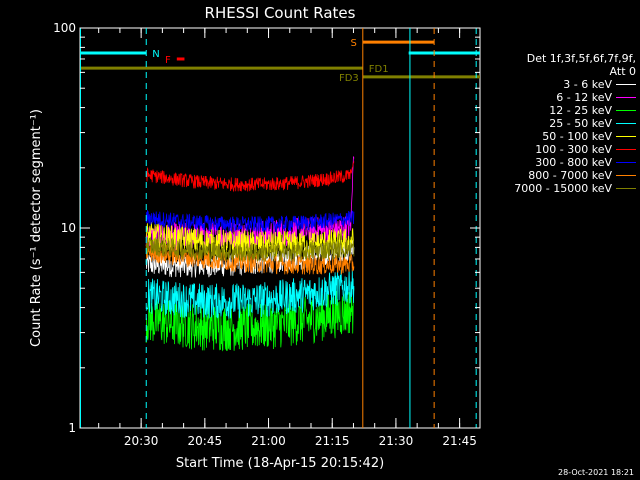 The height and width of the screenshot is (480, 640). I want to click on legend-item-label: 12 - 25 keV, so click(580, 110).